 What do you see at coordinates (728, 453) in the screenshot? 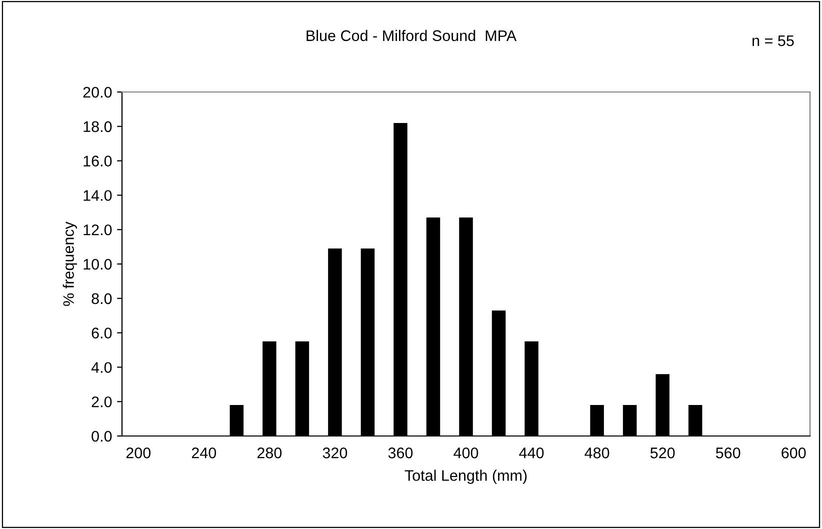
I see `x-tick-label: 560` at bounding box center [728, 453].